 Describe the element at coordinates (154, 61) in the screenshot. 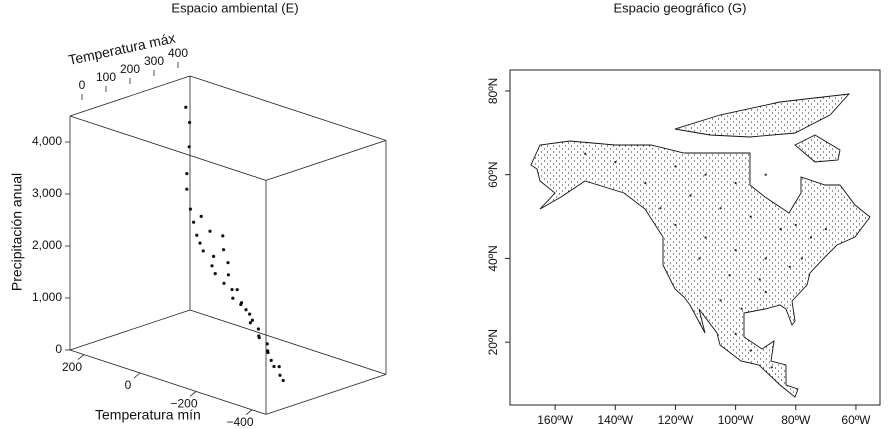

I see `y-tick-label: 300` at that location.